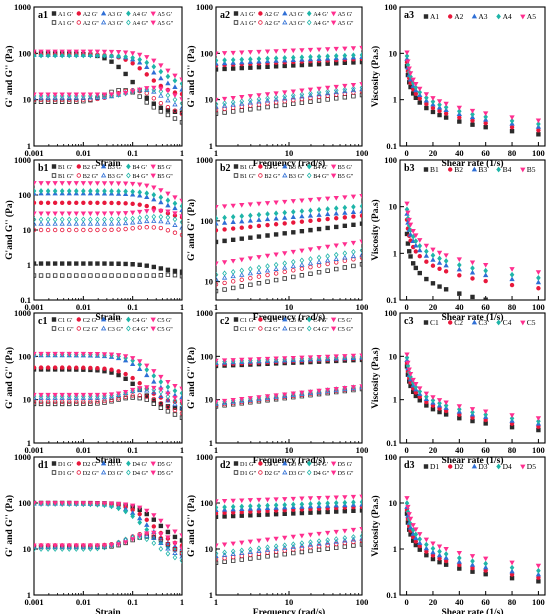 The width and height of the screenshot is (550, 614). I want to click on legend-label: A1 G', so click(247, 14).